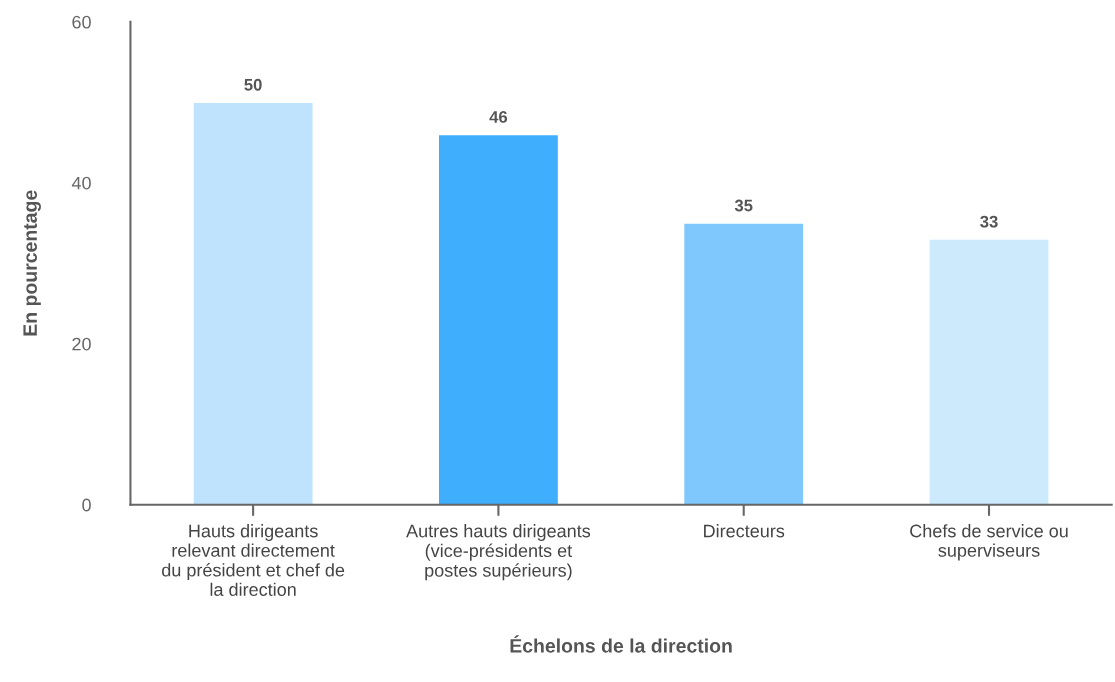  I want to click on x-tick-label: Hauts dirigeants relevant directement du président et chef de la direction, so click(253, 560).